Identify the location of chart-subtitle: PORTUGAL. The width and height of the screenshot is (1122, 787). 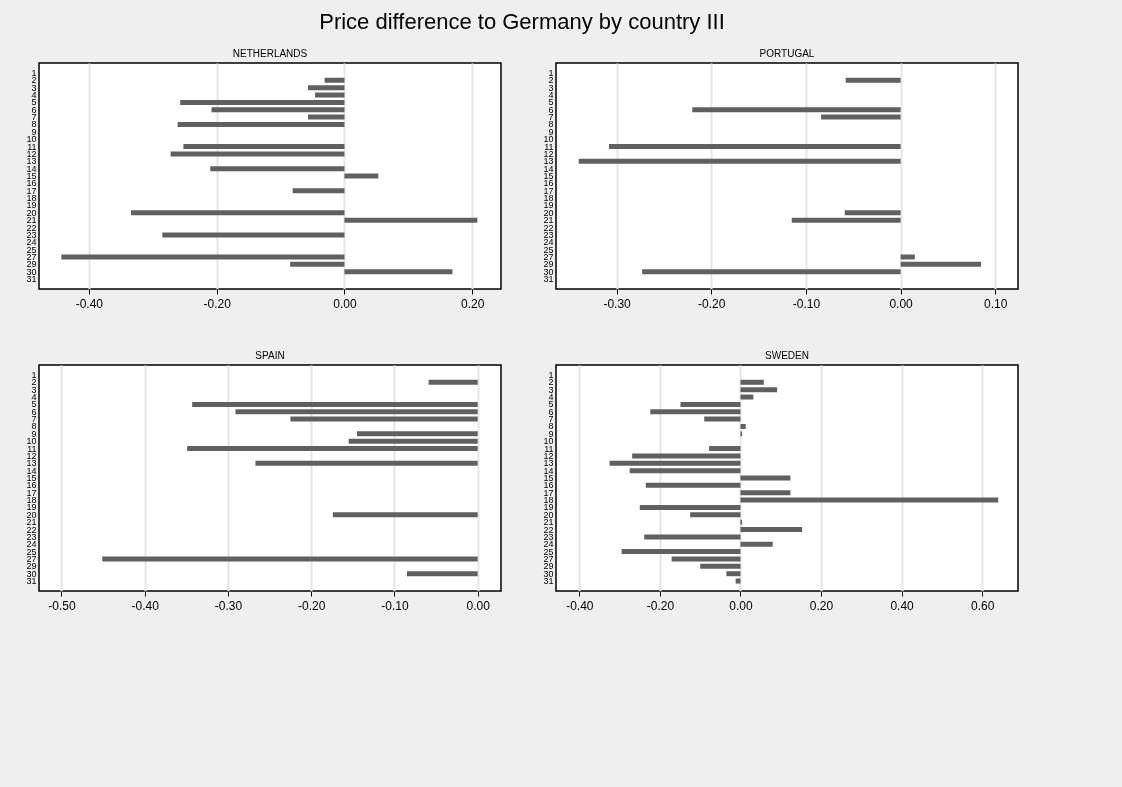
(787, 53).